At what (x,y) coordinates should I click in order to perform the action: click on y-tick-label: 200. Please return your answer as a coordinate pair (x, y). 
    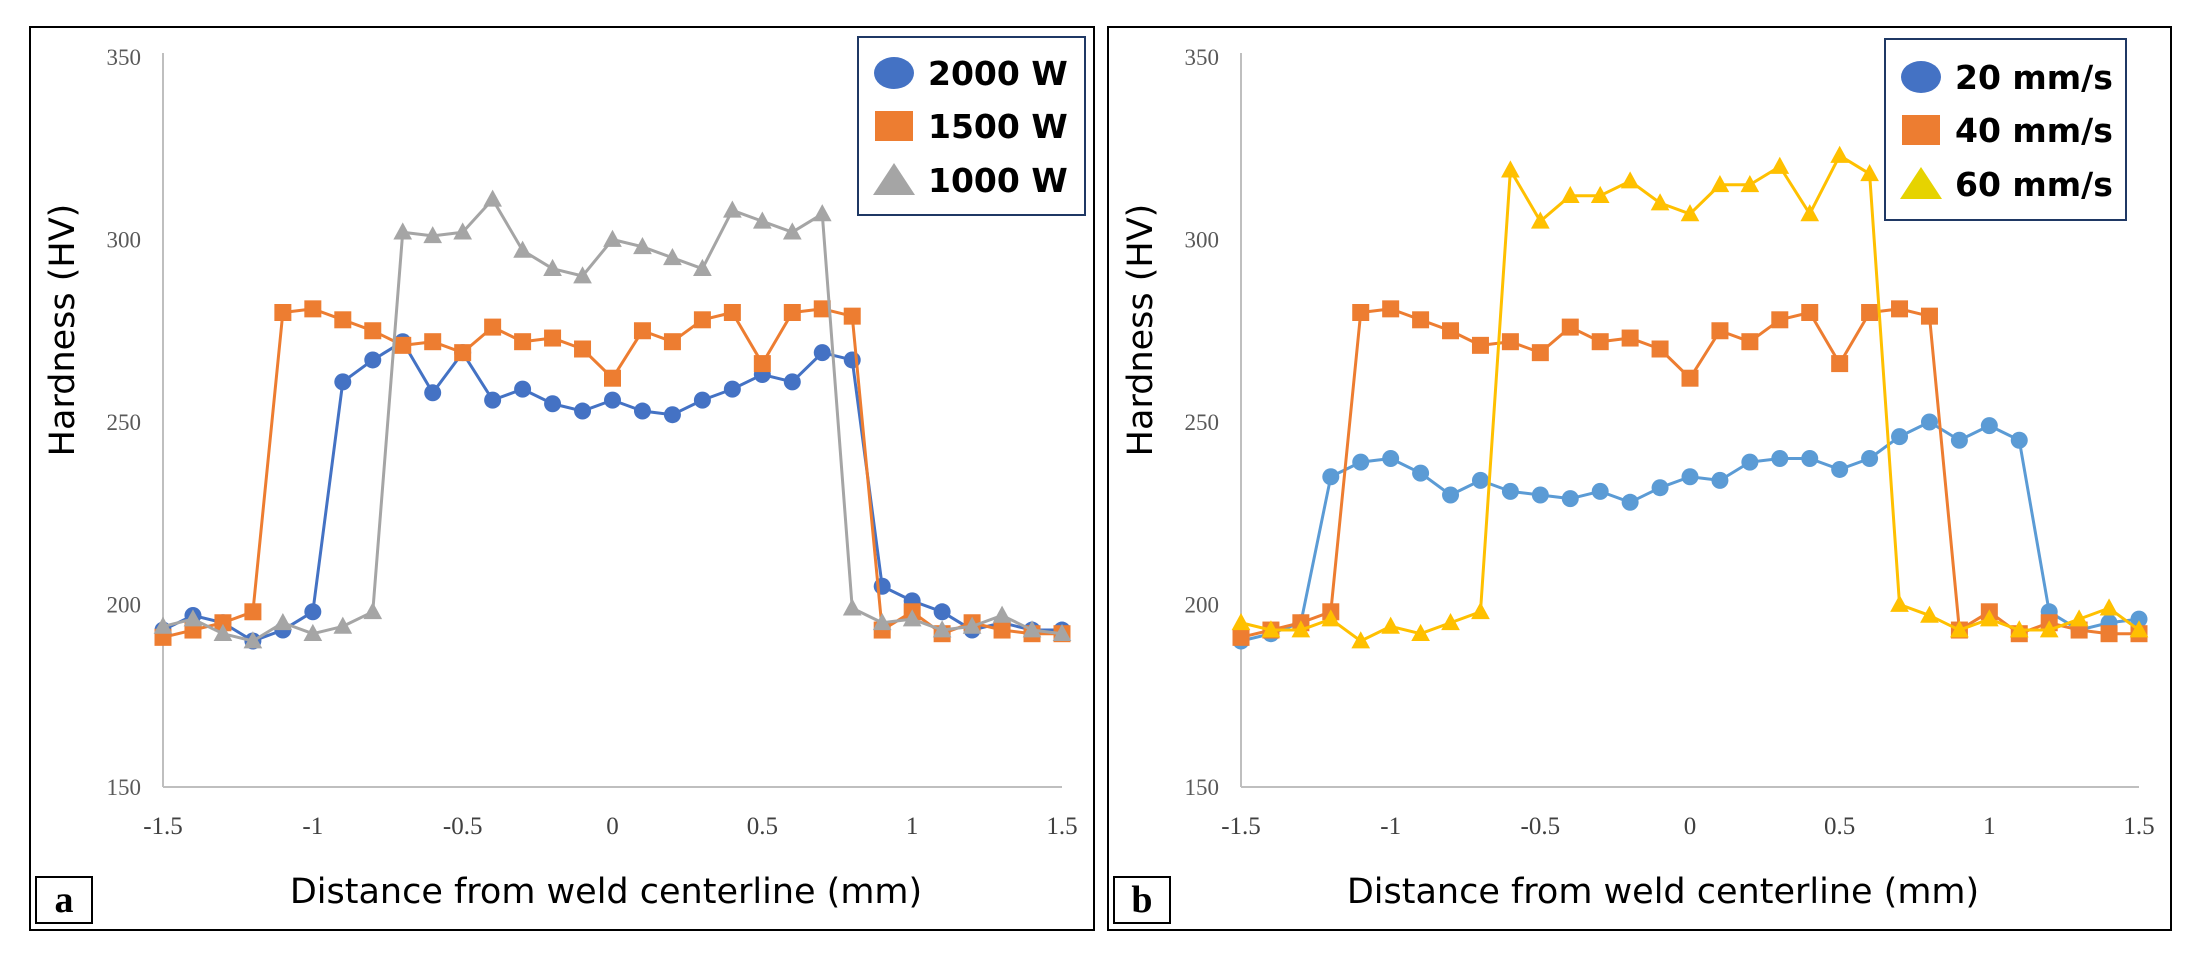
    Looking at the image, I should click on (1202, 605).